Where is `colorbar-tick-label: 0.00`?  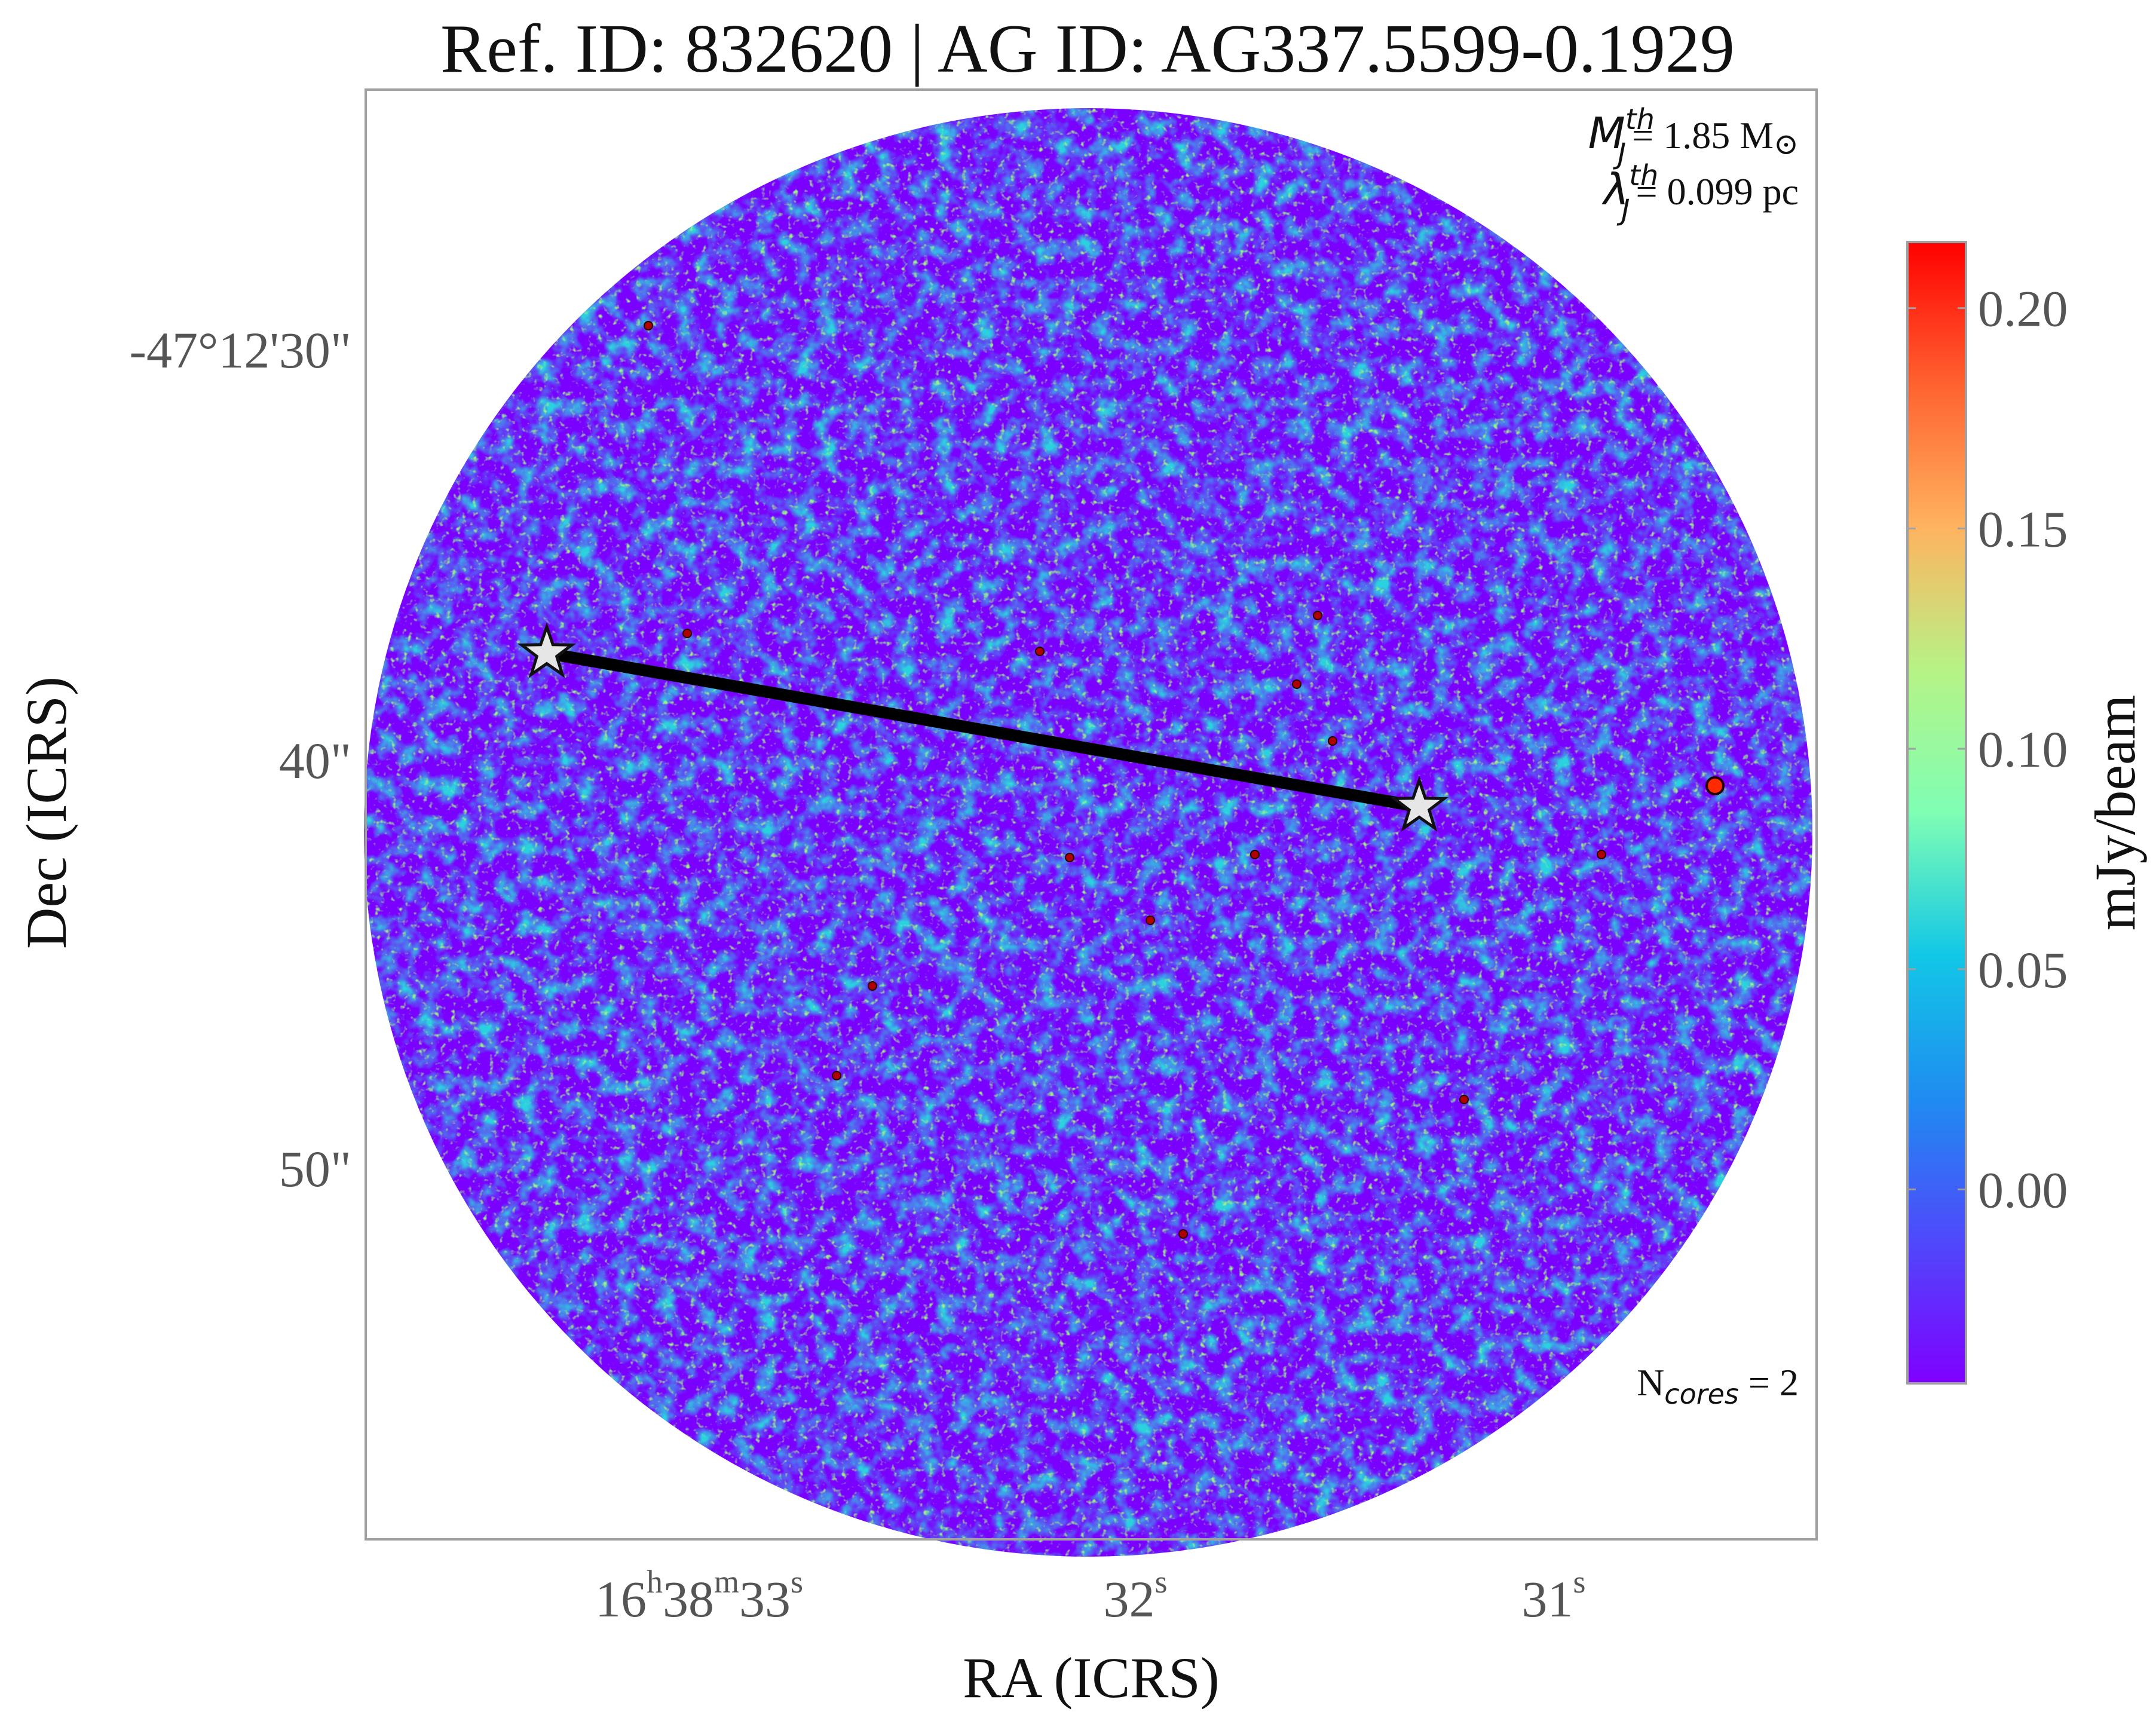 colorbar-tick-label: 0.00 is located at coordinates (2023, 1190).